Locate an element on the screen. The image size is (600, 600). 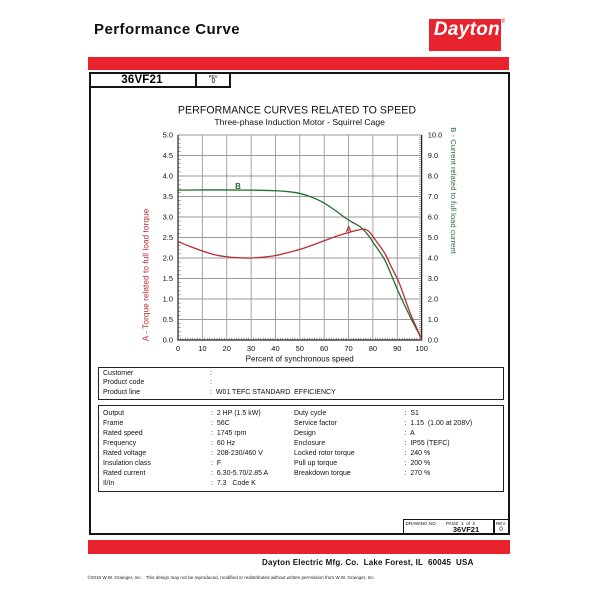
svg-text: 3.5 is located at coordinates (168, 196).